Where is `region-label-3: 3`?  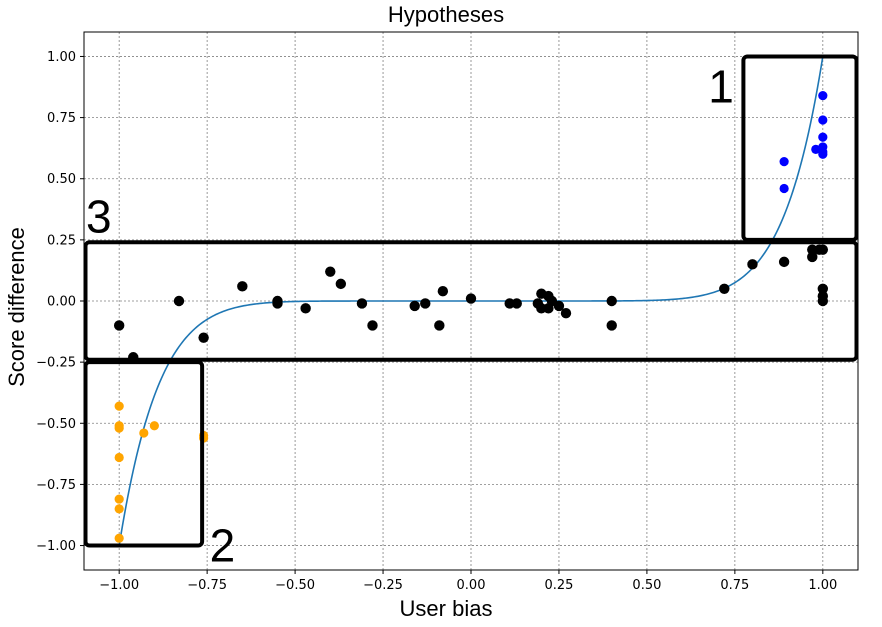
region-label-3: 3 is located at coordinates (99, 216).